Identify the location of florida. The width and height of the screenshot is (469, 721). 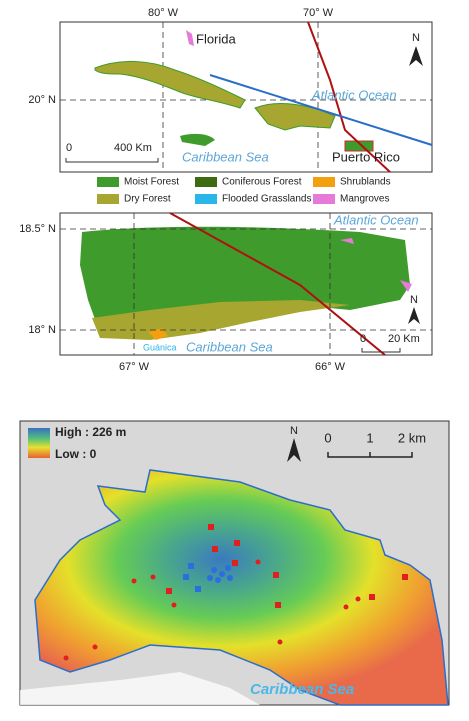
(190, 38).